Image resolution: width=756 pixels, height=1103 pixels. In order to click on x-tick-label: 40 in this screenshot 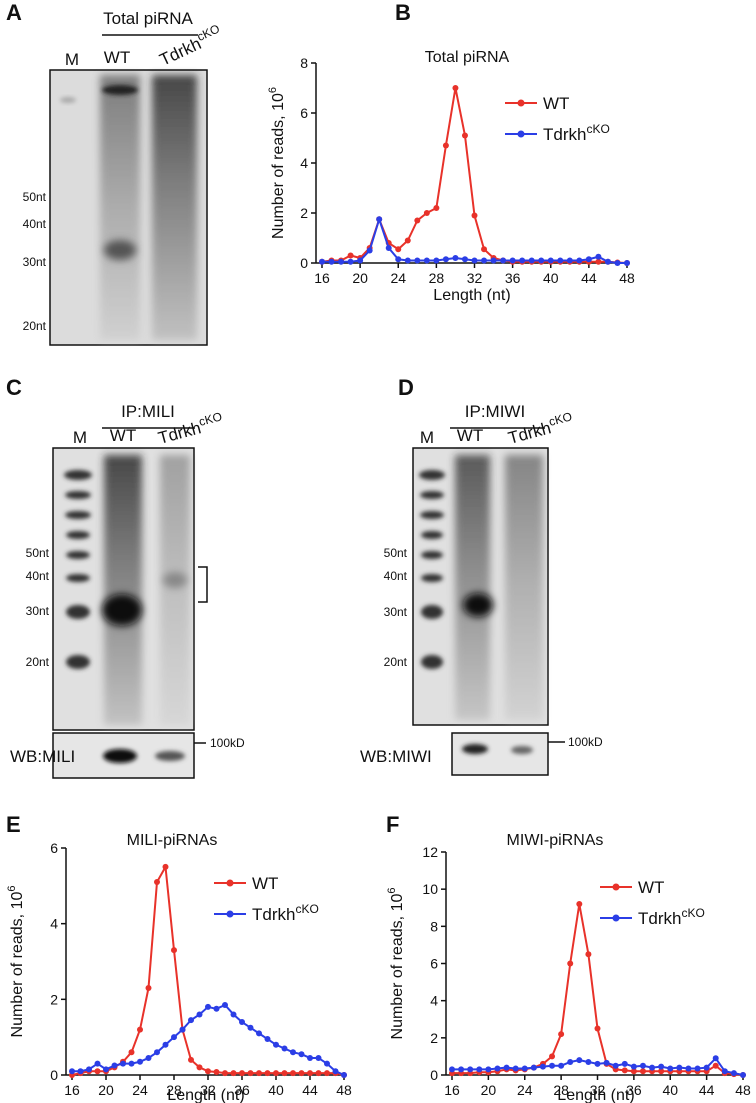, I will do `click(670, 1090)`.